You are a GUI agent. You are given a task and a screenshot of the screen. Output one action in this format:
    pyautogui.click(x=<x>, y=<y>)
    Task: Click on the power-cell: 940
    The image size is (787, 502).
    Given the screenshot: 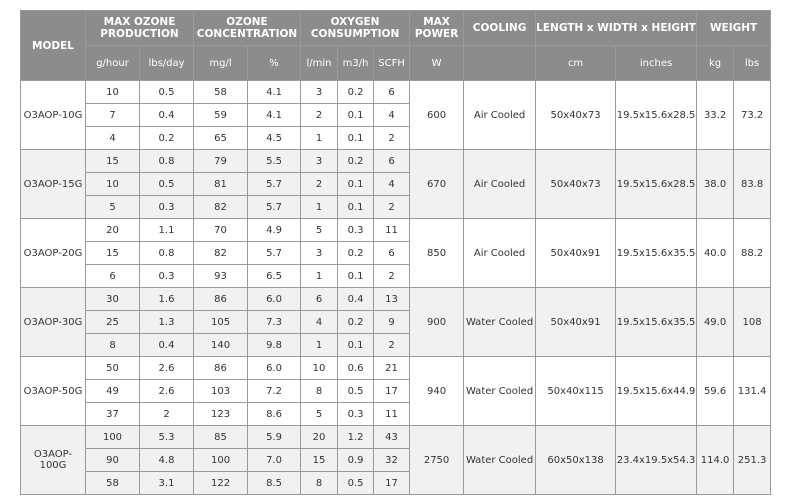 What is the action you would take?
    pyautogui.click(x=437, y=391)
    